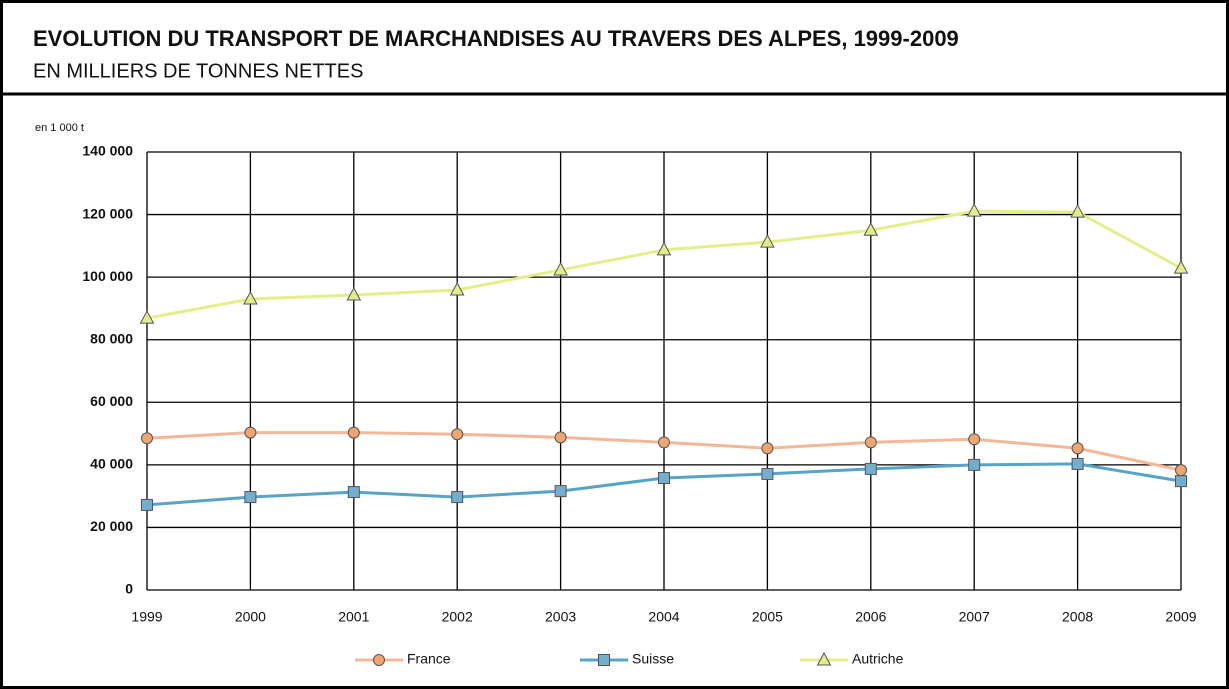  I want to click on x-tick-label: 2001, so click(353, 617).